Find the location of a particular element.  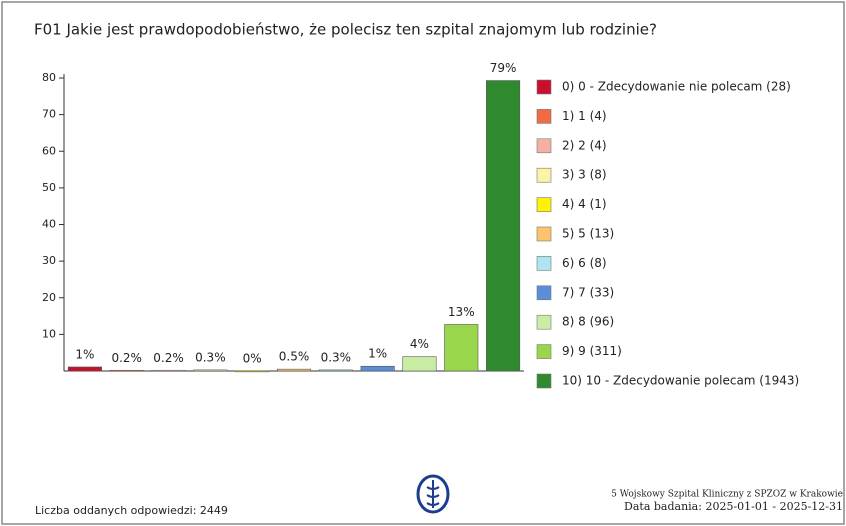

y-tick-label: 80 is located at coordinates (49, 77).